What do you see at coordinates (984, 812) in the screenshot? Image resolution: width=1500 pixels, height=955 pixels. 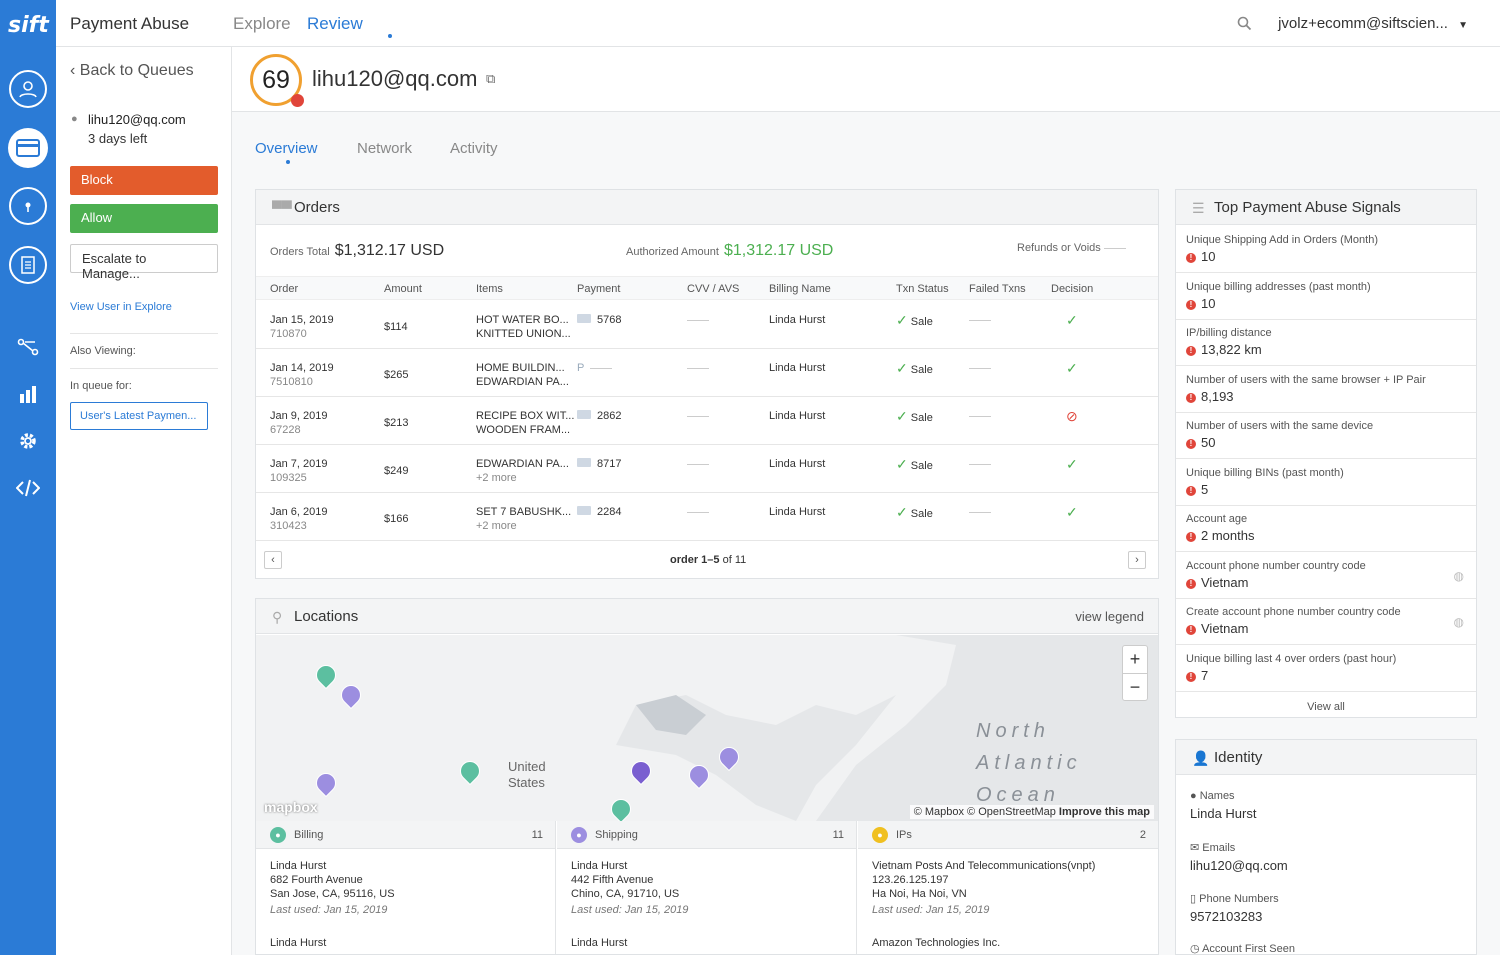 I see `attribution-text: © Mapbox © OpenStreetMap` at bounding box center [984, 812].